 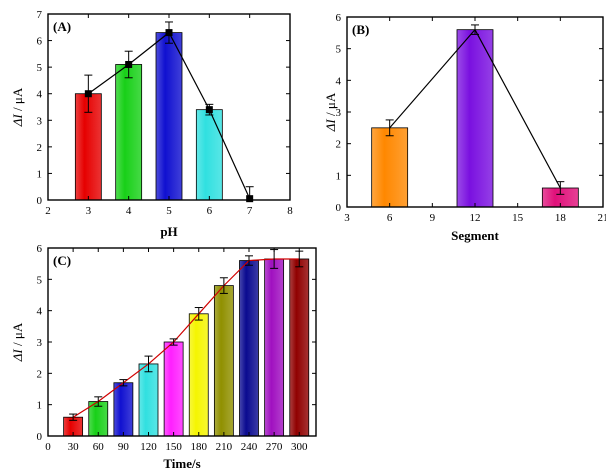 I want to click on panel-label: (A), so click(x=62, y=26).